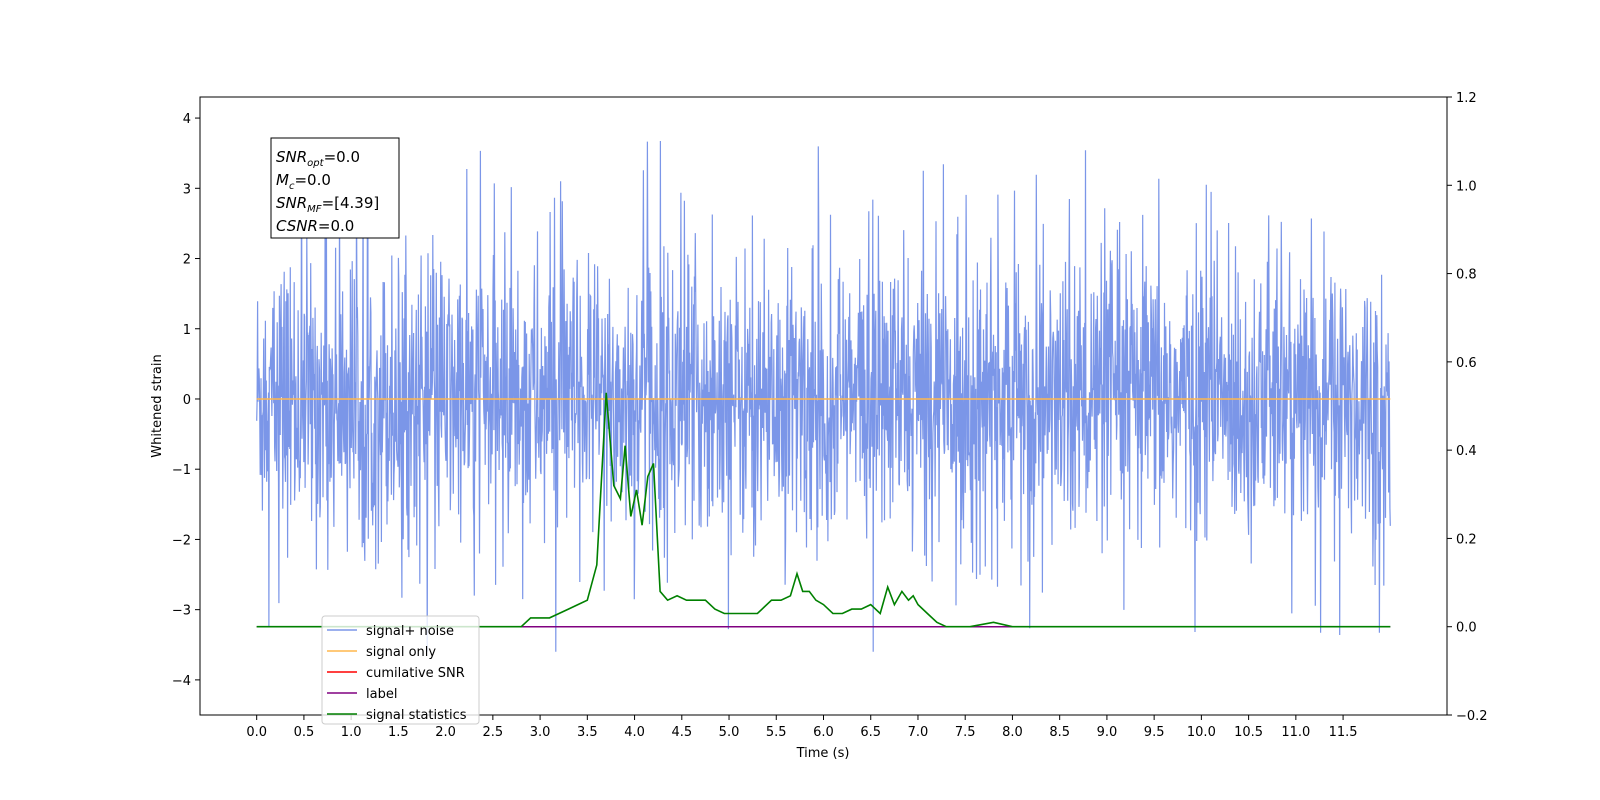 The image size is (1600, 800). Describe the element at coordinates (303, 181) in the screenshot. I see `info-line: Mc=0.0` at that location.